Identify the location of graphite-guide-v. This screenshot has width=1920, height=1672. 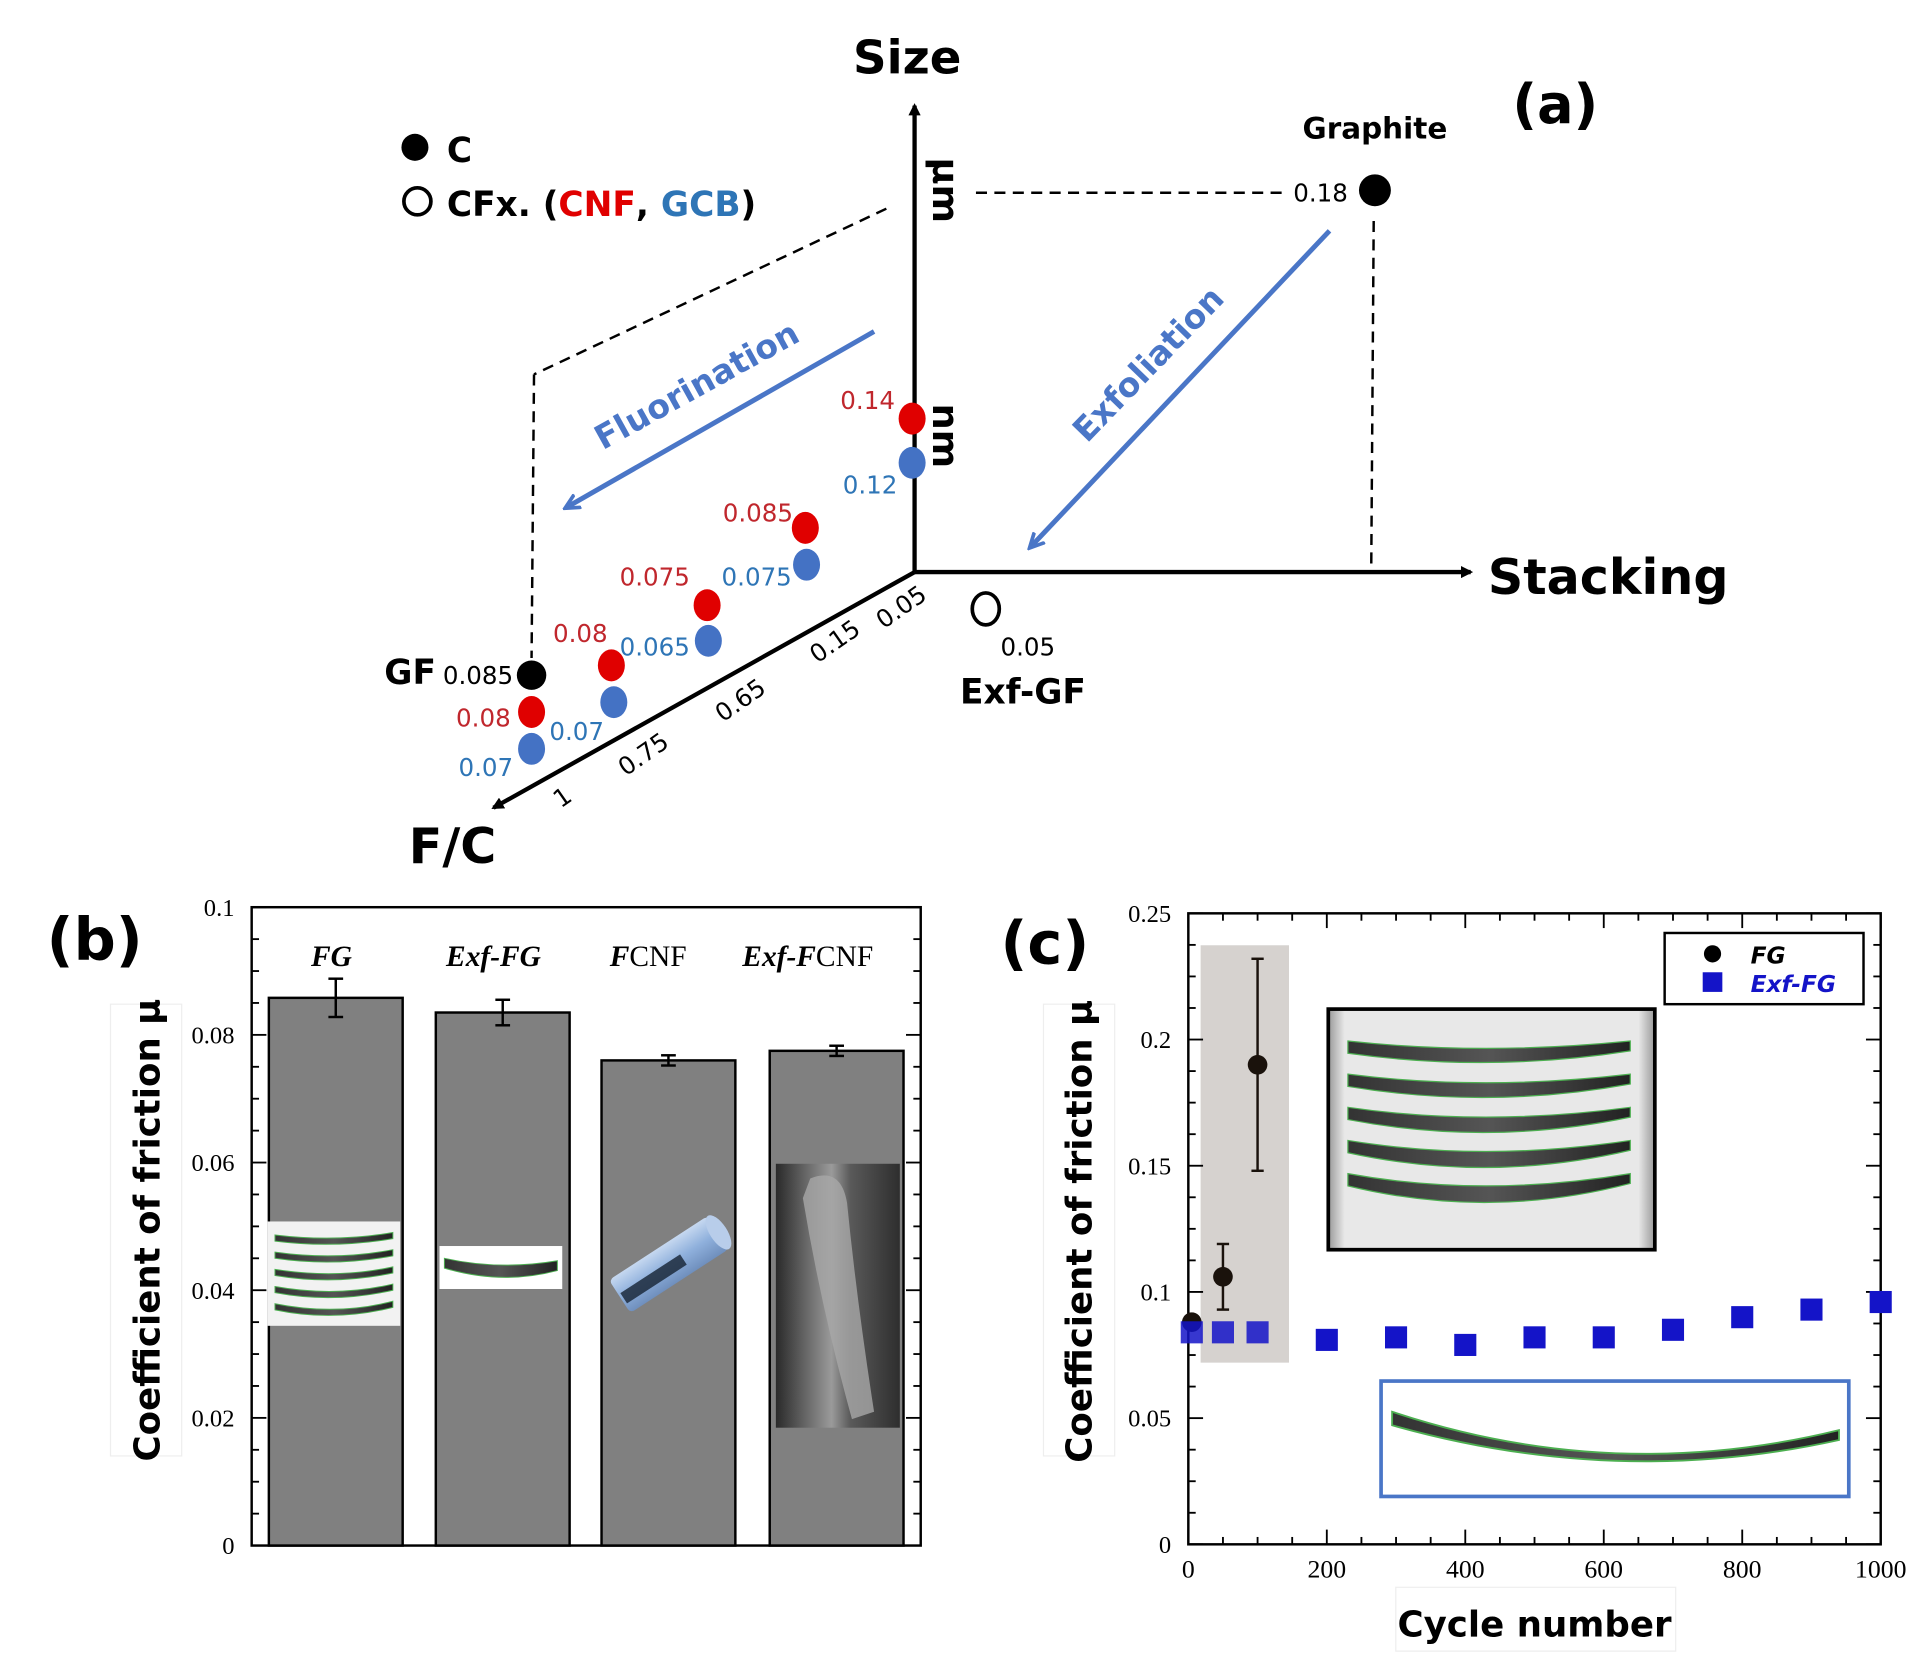
(1372, 394).